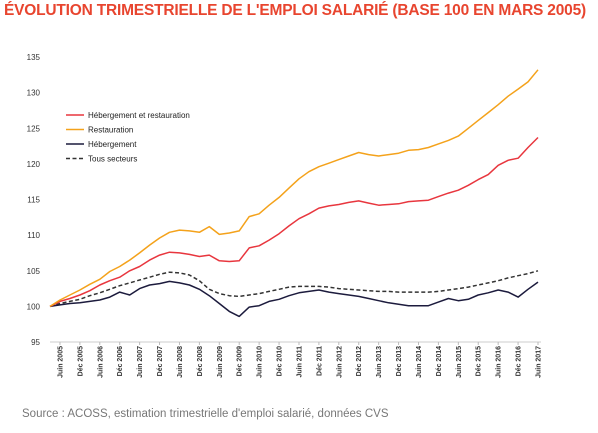  What do you see at coordinates (399, 361) in the screenshot?
I see `x-tick-label: Déc 2013` at bounding box center [399, 361].